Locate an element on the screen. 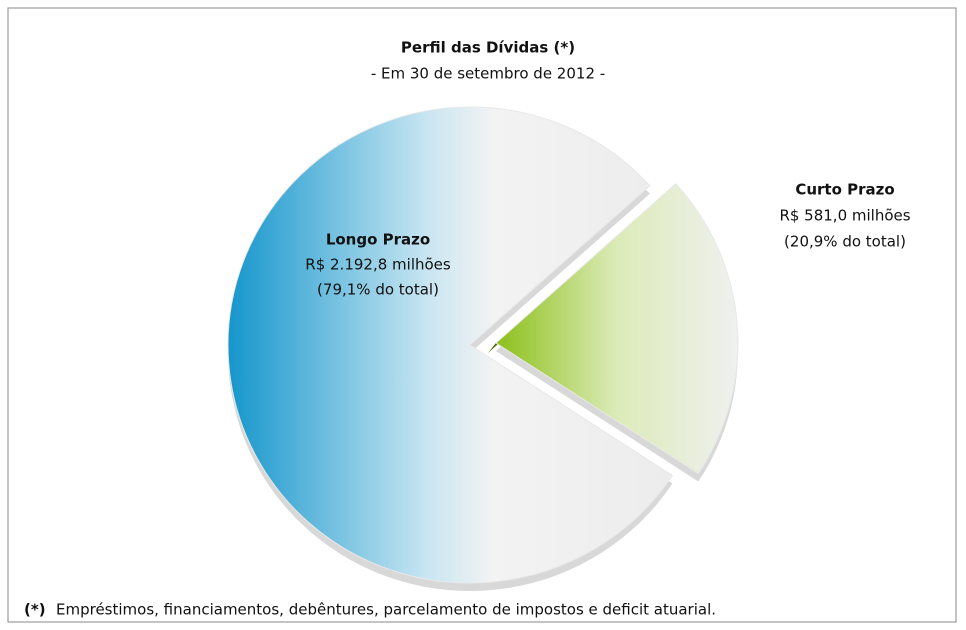 Image resolution: width=966 pixels, height=630 pixels. chart-title: Perfil das Dívidas (*) is located at coordinates (488, 48).